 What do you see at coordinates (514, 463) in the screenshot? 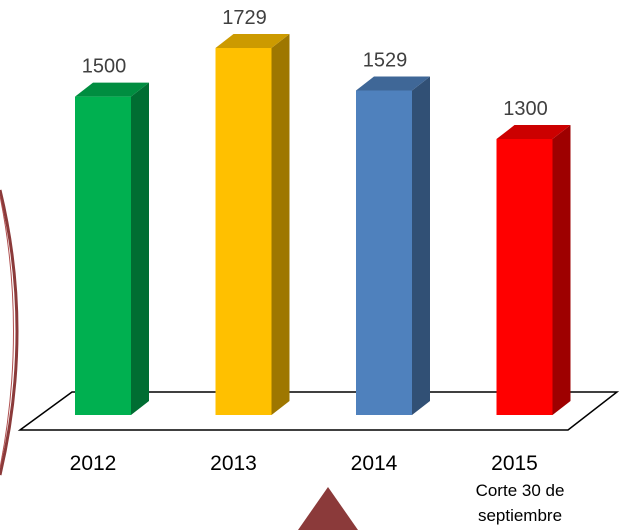
I see `x-tick-label: 2015` at bounding box center [514, 463].